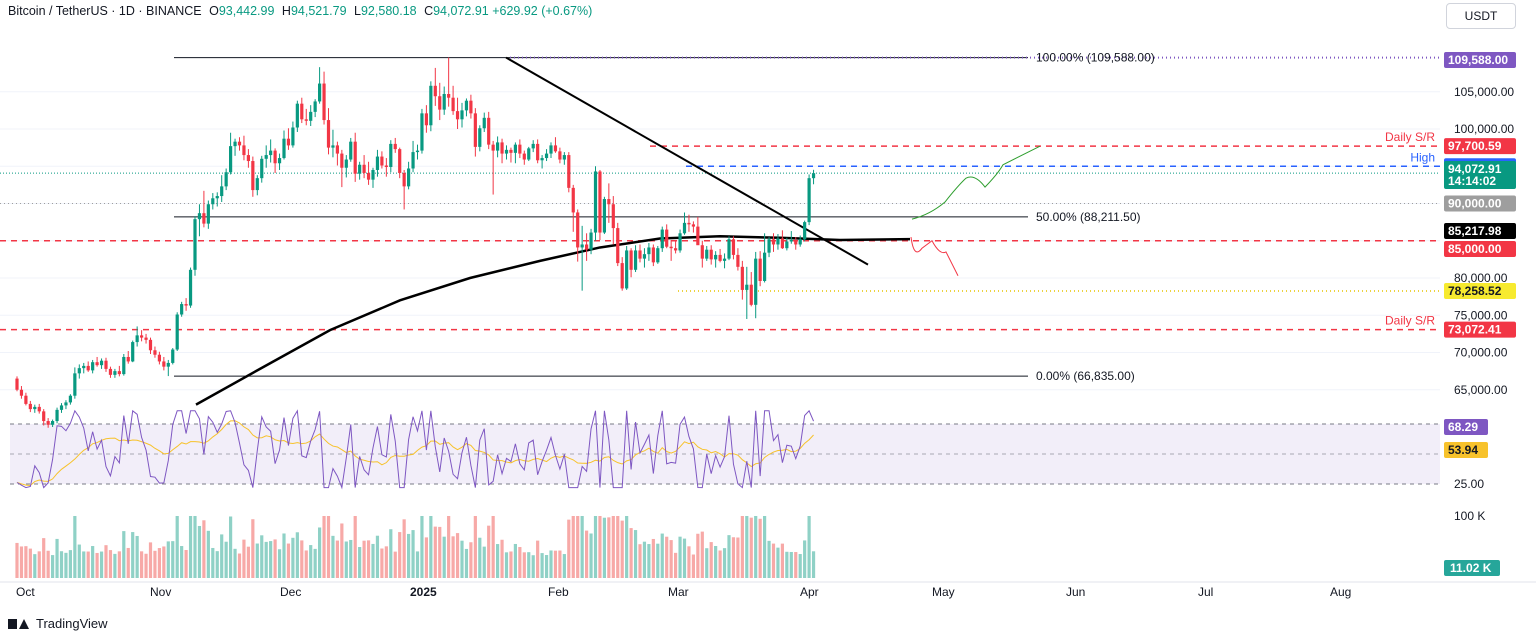 This screenshot has width=1536, height=644. What do you see at coordinates (1475, 291) in the screenshot?
I see `price-tag-label: 78,258.52` at bounding box center [1475, 291].